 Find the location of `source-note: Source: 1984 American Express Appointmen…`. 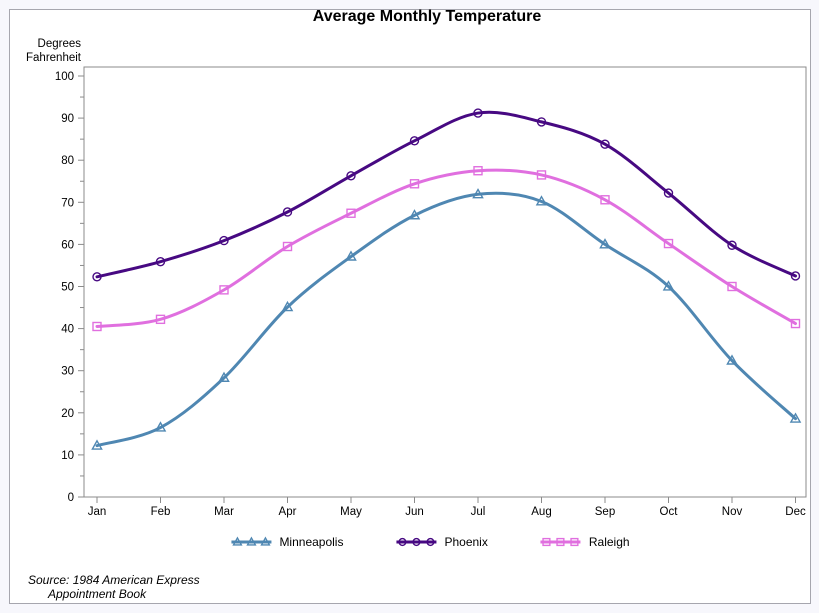

source-note: Source: 1984 American Express Appointmen… is located at coordinates (114, 587).